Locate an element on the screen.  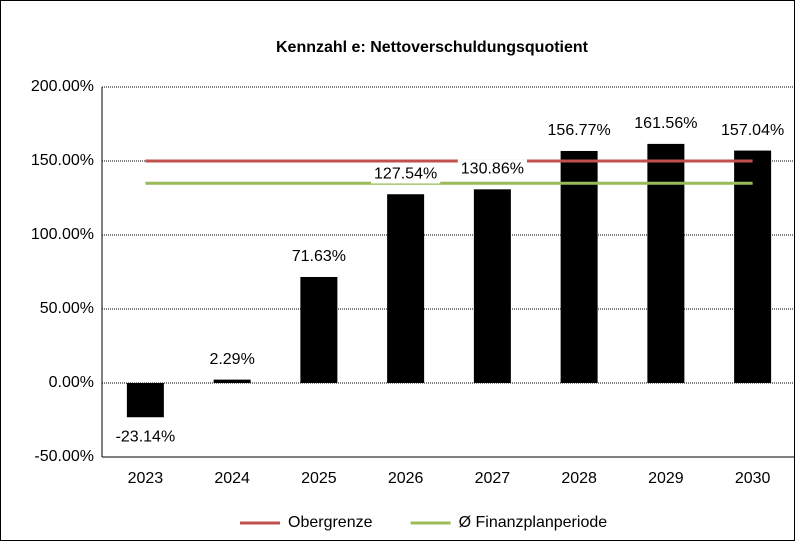
x-tick-label: 2030 is located at coordinates (753, 478).